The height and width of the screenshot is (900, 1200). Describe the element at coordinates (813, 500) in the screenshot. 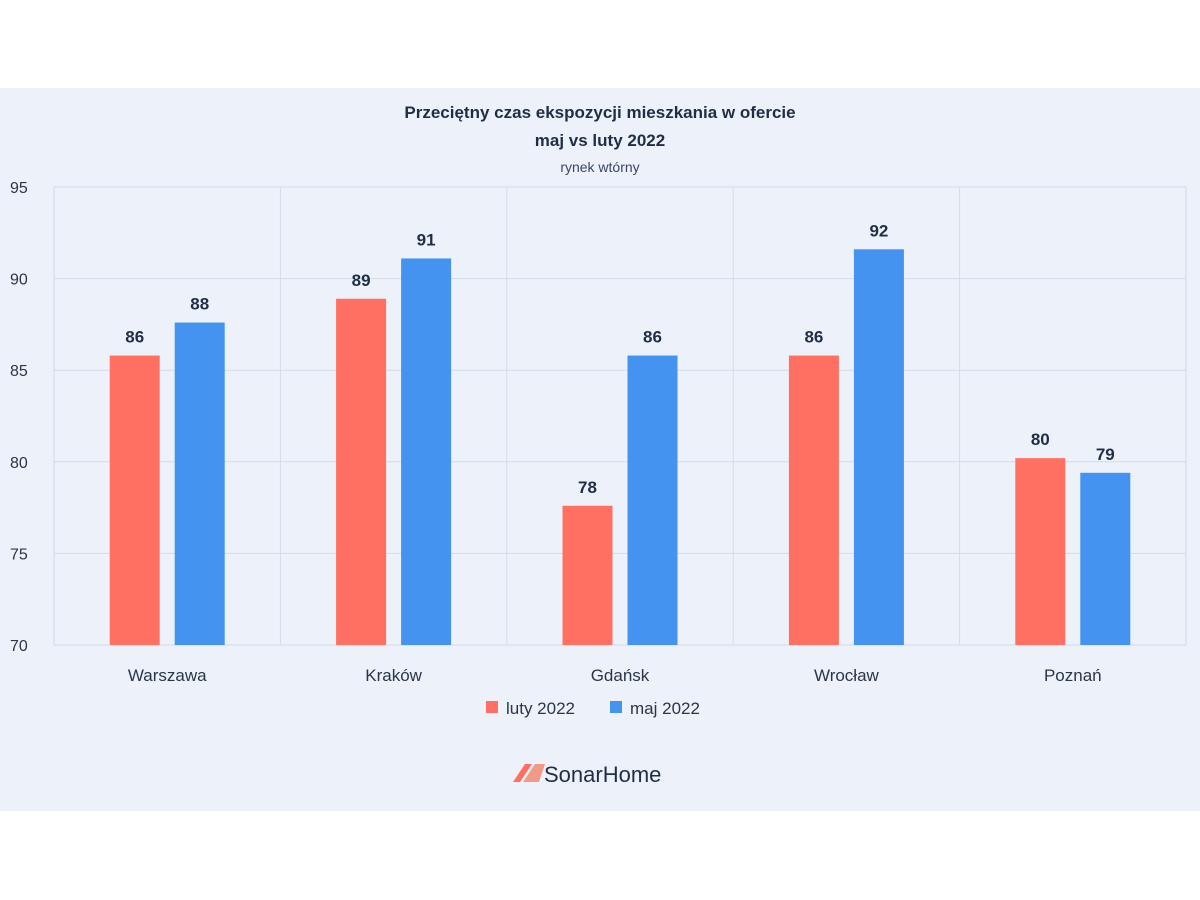

I see `bar-wrocaw-luty-2022` at that location.